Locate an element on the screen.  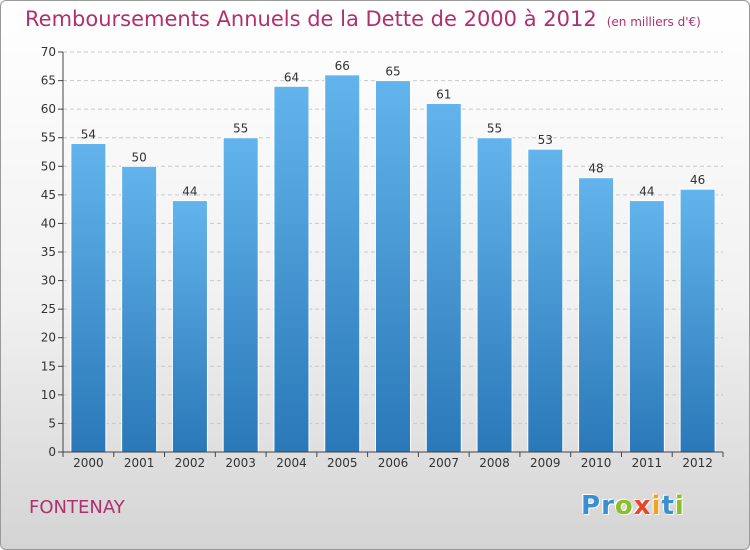
data-label: 48 is located at coordinates (595, 169).